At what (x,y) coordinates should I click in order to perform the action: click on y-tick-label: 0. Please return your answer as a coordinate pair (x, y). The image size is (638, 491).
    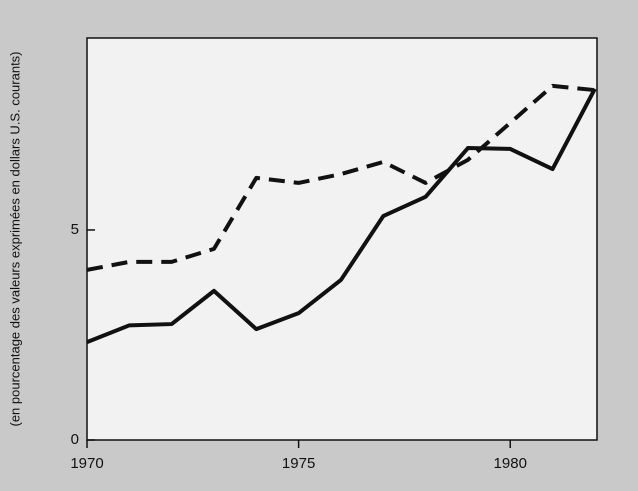
    Looking at the image, I should click on (75, 439).